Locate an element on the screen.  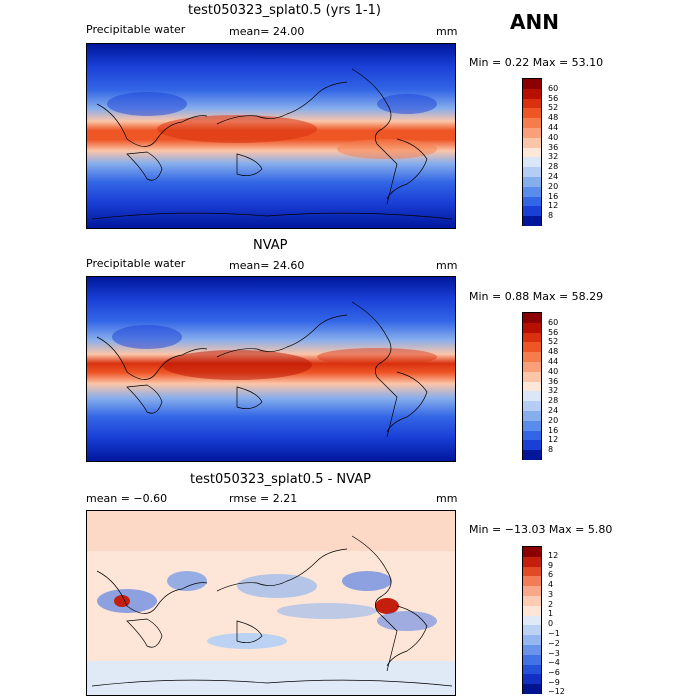
panel1-tick: 36 is located at coordinates (553, 147).